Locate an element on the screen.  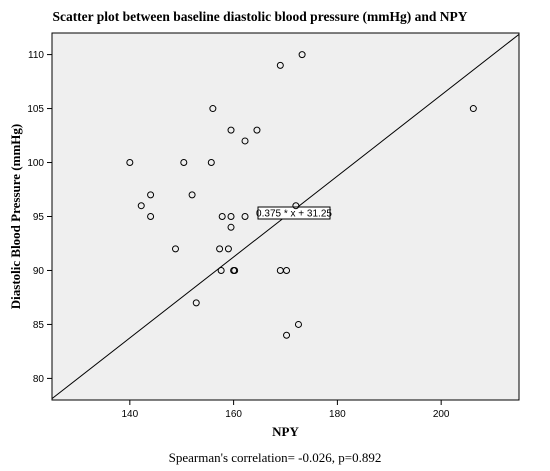
correlation-caption: Spearman's correlation= -0.026, p=0.892 is located at coordinates (275, 457).